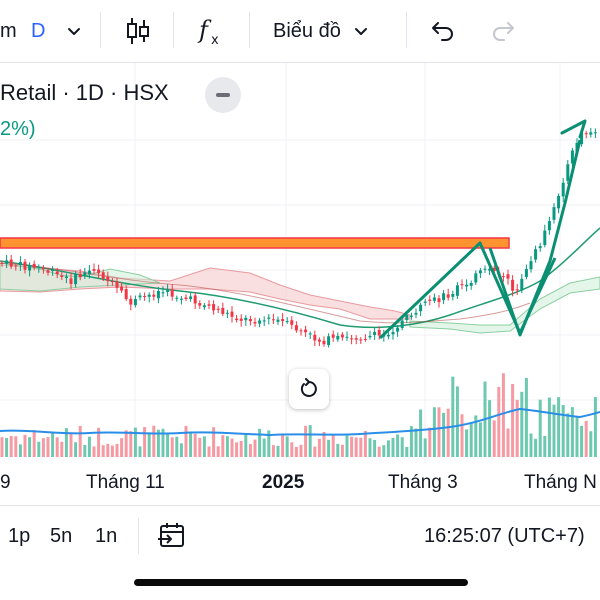  I want to click on arrow-head, so click(573, 129).